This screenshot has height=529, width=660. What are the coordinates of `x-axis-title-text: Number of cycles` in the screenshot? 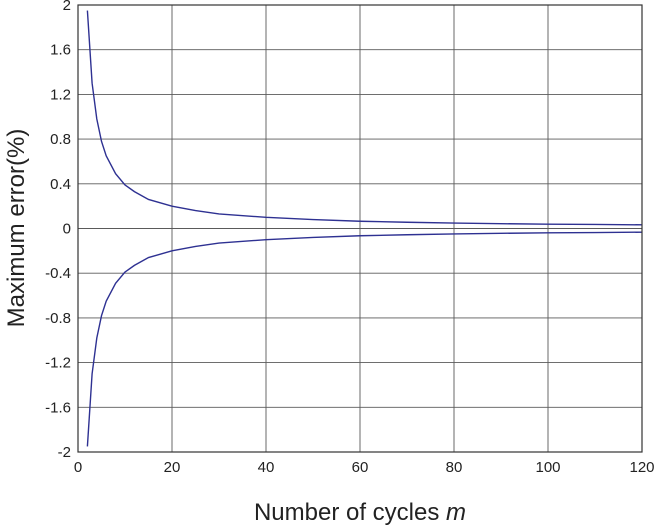 It's located at (350, 512).